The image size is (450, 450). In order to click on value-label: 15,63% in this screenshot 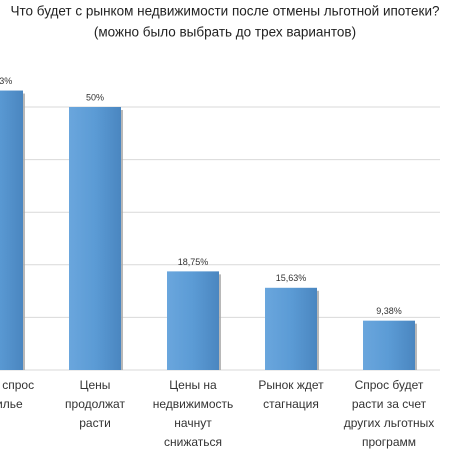, I will do `click(291, 278)`.